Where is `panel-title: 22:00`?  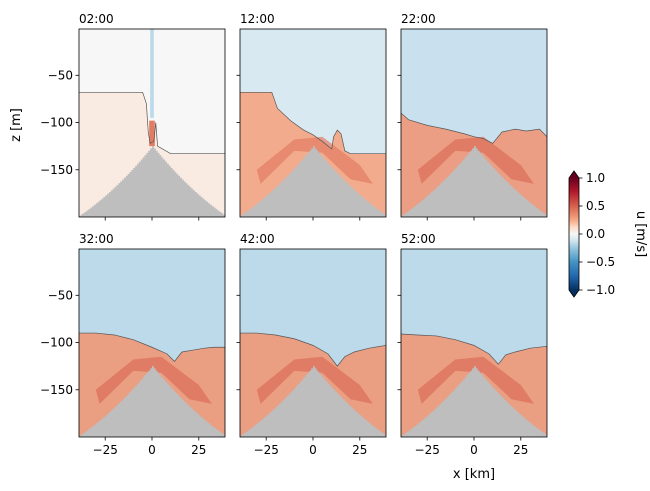 panel-title: 22:00 is located at coordinates (418, 19).